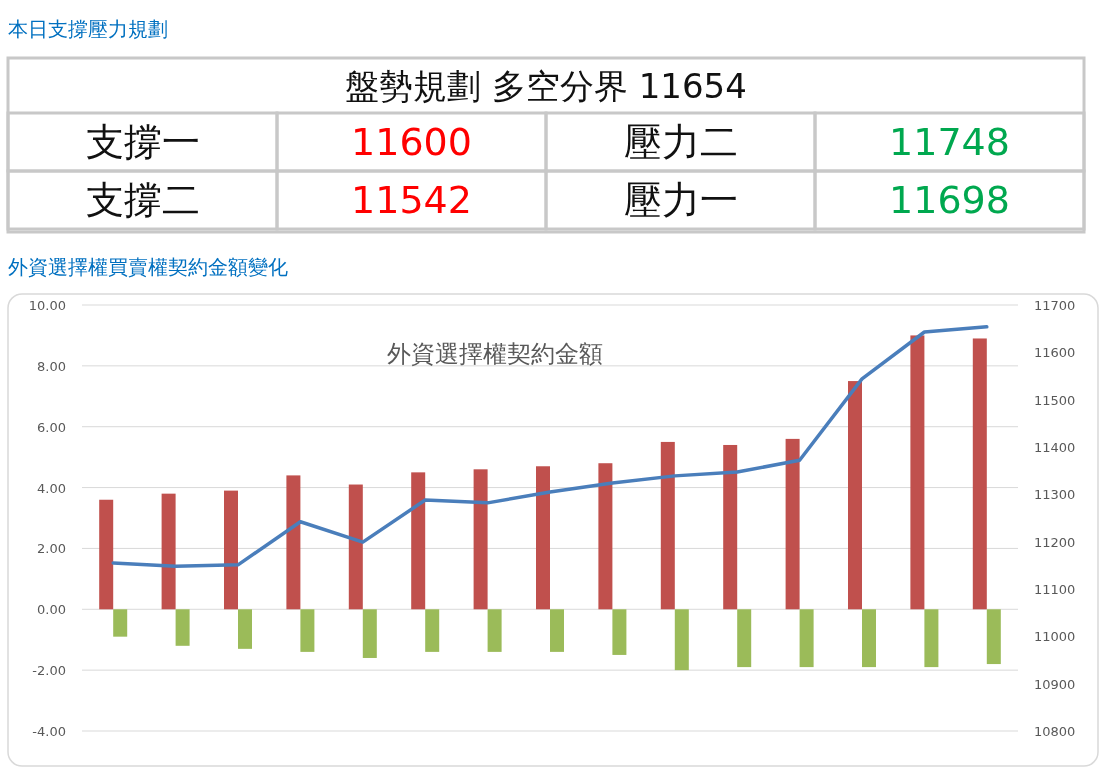 The image size is (1104, 782). What do you see at coordinates (51, 366) in the screenshot?
I see `y-tick-label: 8.00` at bounding box center [51, 366].